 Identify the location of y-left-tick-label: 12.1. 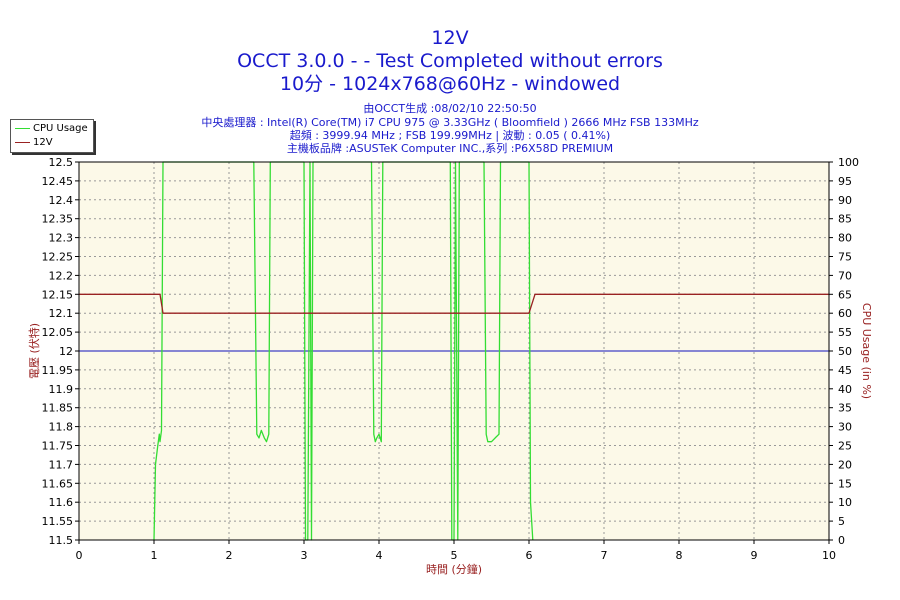
(61, 313).